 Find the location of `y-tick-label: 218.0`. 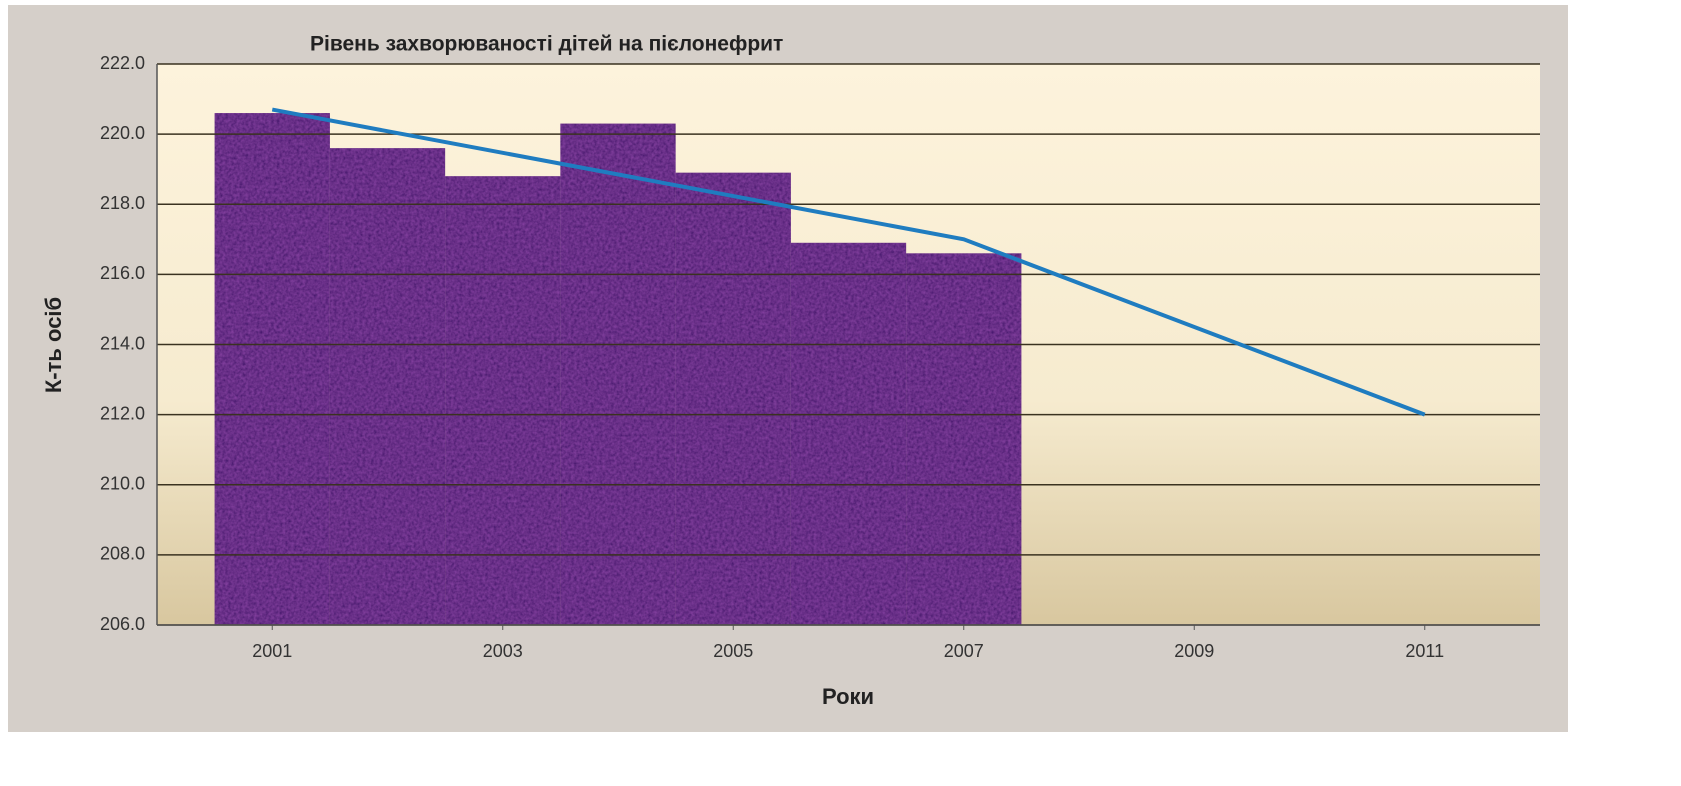

y-tick-label: 218.0 is located at coordinates (122, 203).